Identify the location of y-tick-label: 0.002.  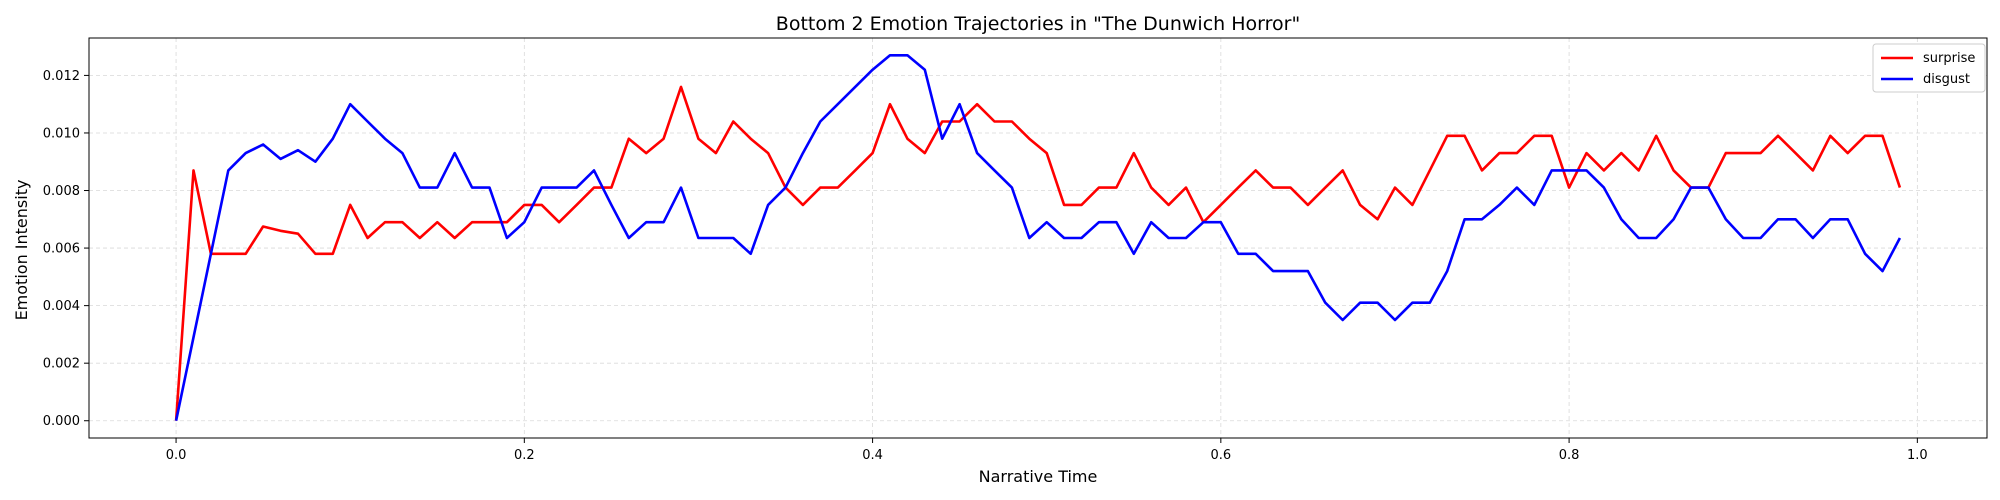
(61, 364).